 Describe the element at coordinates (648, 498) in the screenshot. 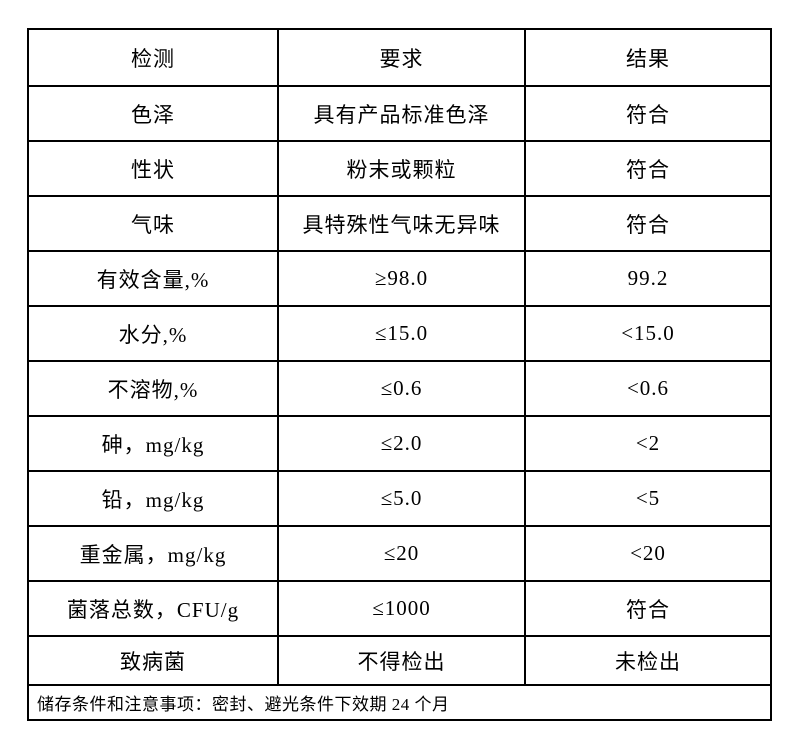

I see `cell-result: <5` at that location.